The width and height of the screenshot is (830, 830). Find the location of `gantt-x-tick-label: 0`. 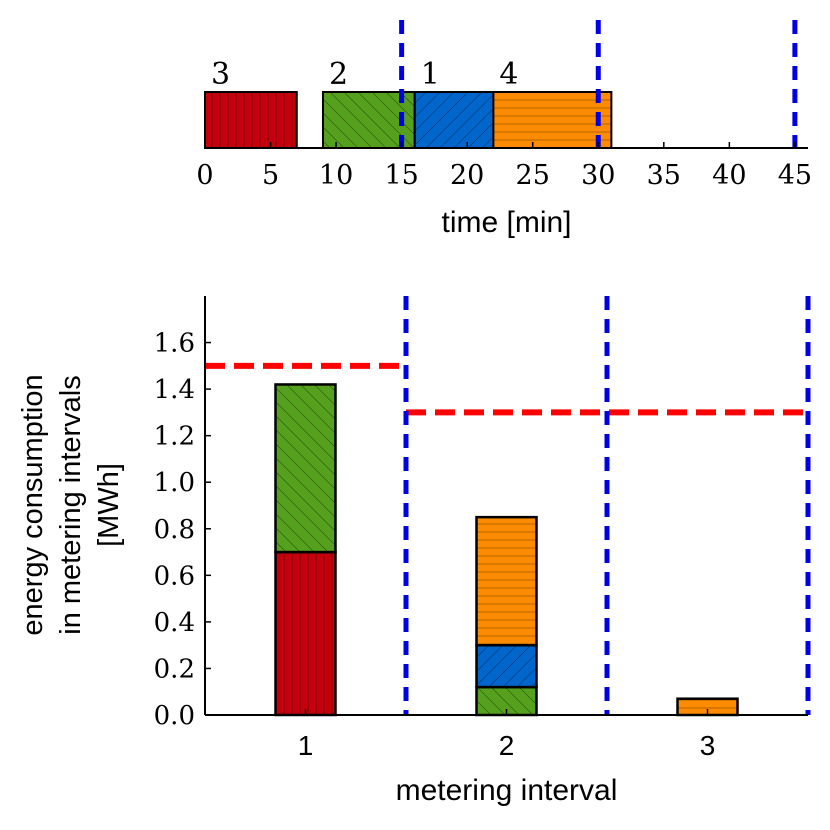

gantt-x-tick-label: 0 is located at coordinates (204, 175).